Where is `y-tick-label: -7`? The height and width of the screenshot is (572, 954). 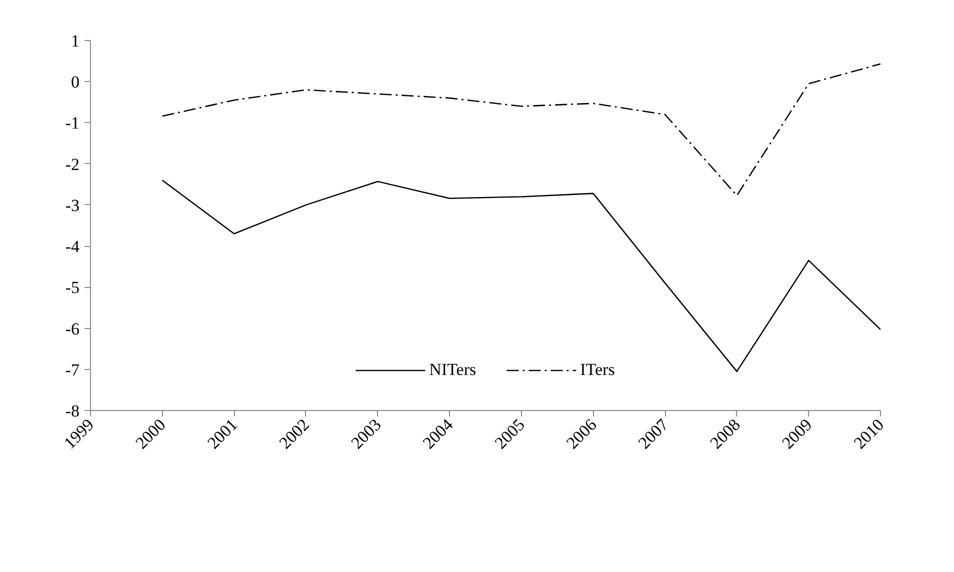
y-tick-label: -7 is located at coordinates (72, 370).